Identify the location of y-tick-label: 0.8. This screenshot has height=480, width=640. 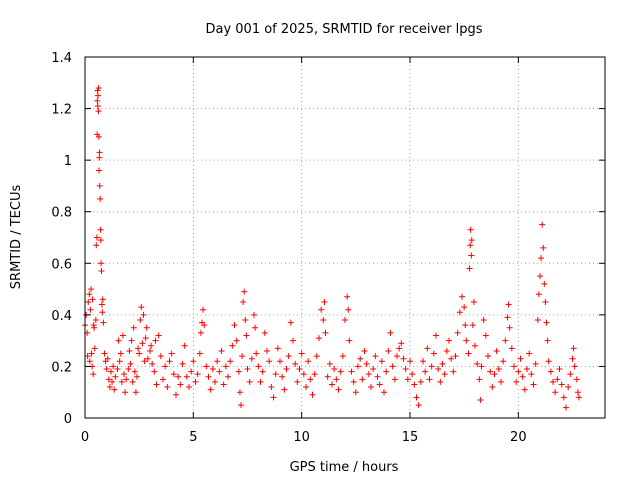
(61, 213).